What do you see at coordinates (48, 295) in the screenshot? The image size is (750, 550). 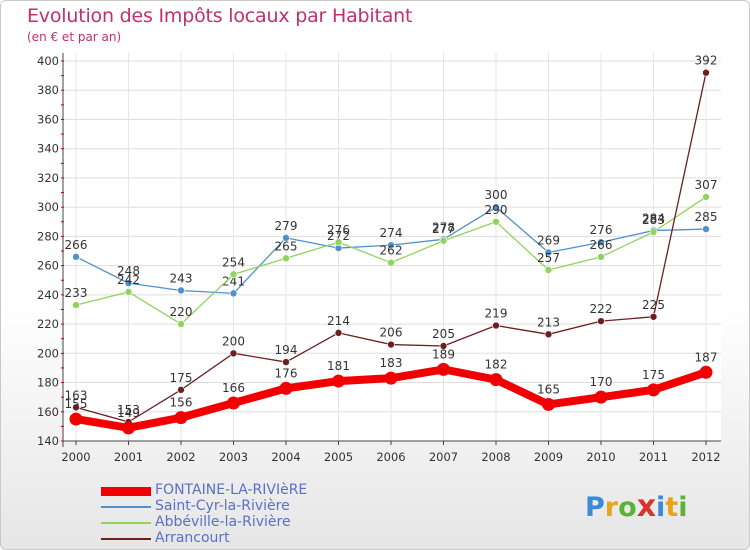 I see `y-tick-label: 240` at bounding box center [48, 295].